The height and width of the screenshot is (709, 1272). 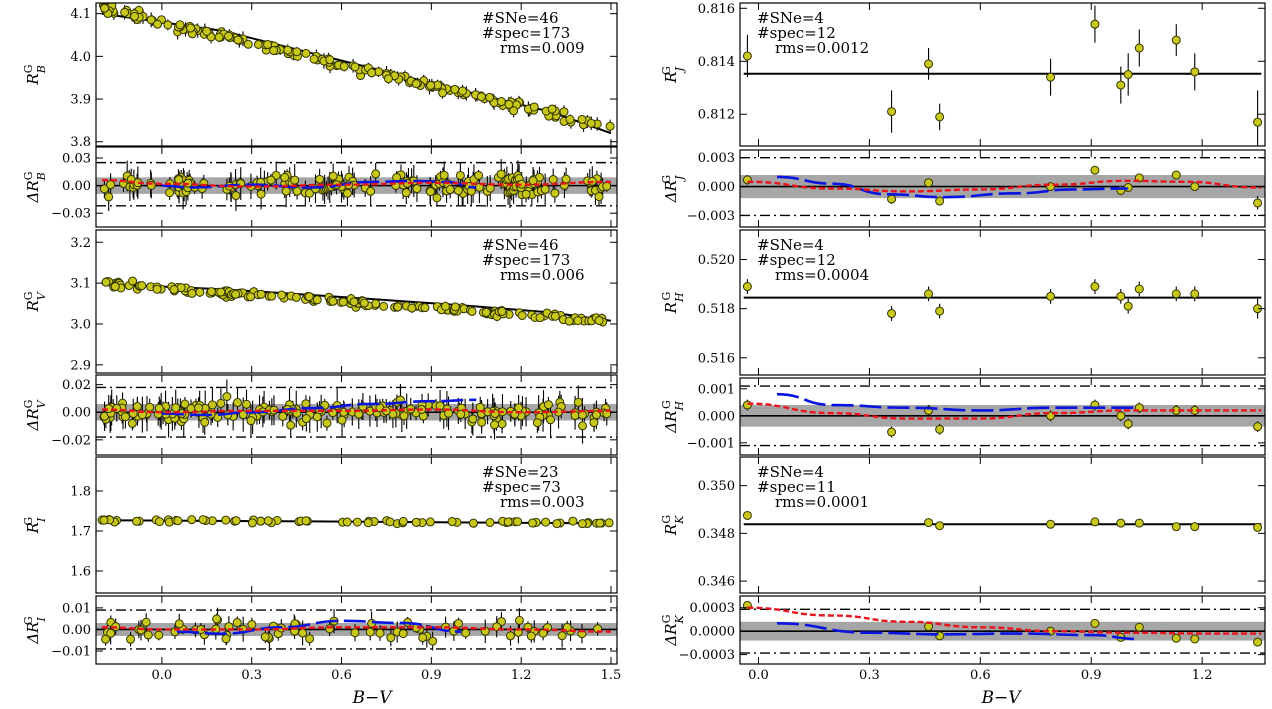 I want to click on annotation-2: rms=0.0004, so click(x=822, y=275).